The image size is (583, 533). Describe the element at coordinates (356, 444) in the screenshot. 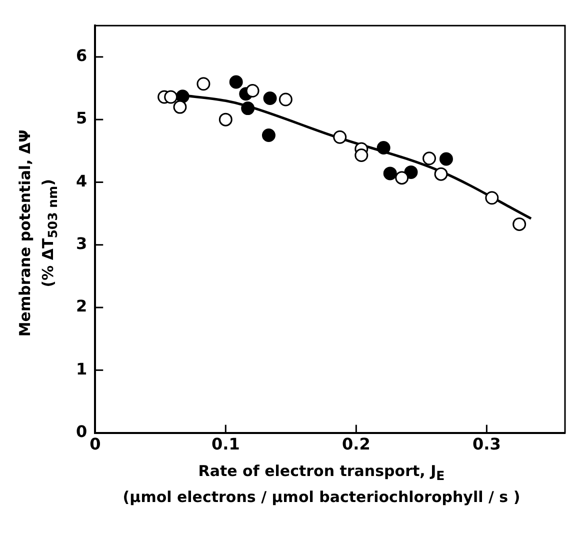

I see `x-tick-label: 0.2` at that location.